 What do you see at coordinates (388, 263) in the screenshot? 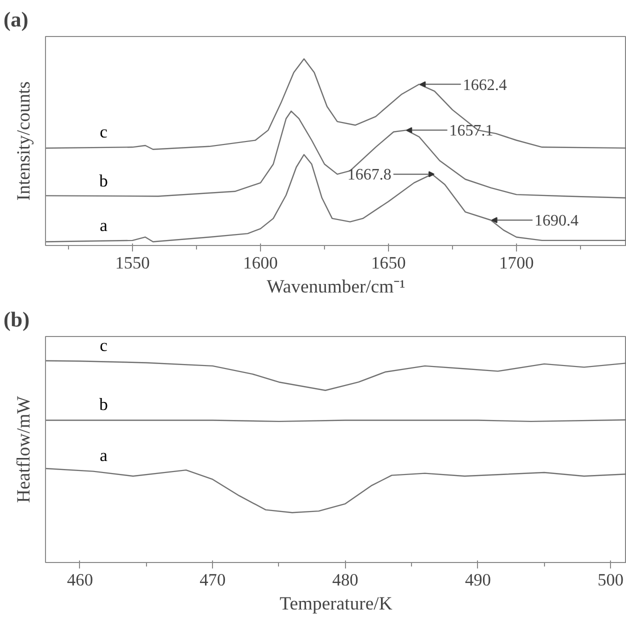
I see `x-tick-label: 1650` at bounding box center [388, 263].